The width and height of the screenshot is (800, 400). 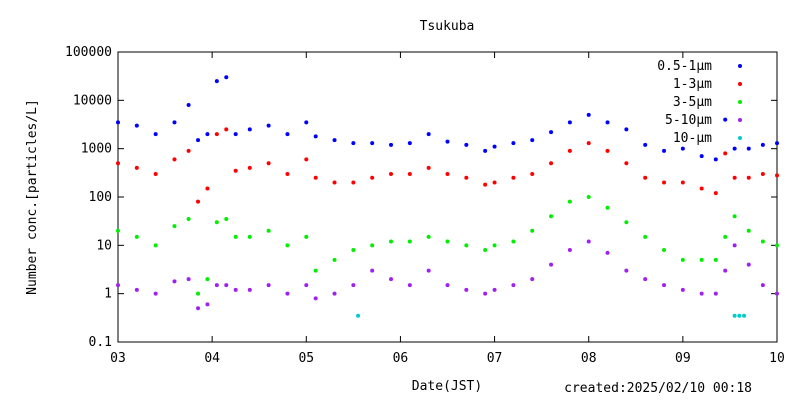 I want to click on legend: 0.5-1μm 1-3μm 3-5μm 5-10μm 10-μm, so click(x=699, y=102).